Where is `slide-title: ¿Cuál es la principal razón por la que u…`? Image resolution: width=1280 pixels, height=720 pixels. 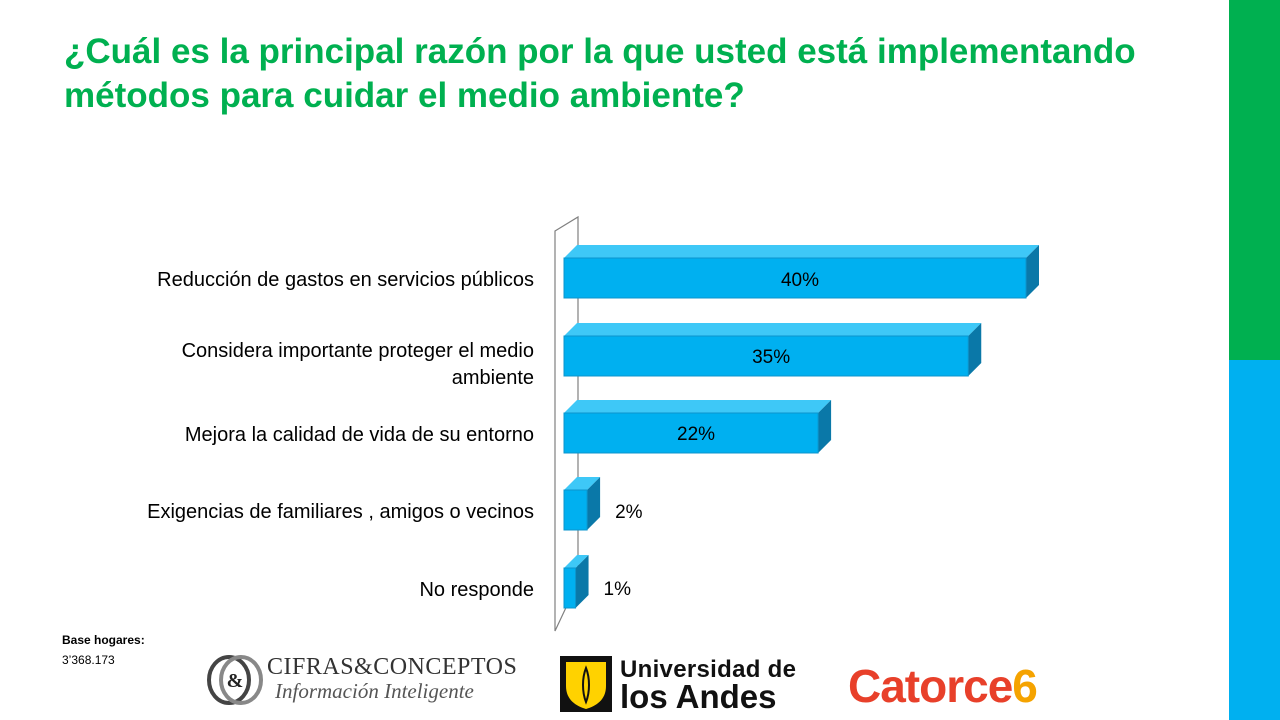
slide-title: ¿Cuál es la principal razón por la que u… is located at coordinates (600, 73).